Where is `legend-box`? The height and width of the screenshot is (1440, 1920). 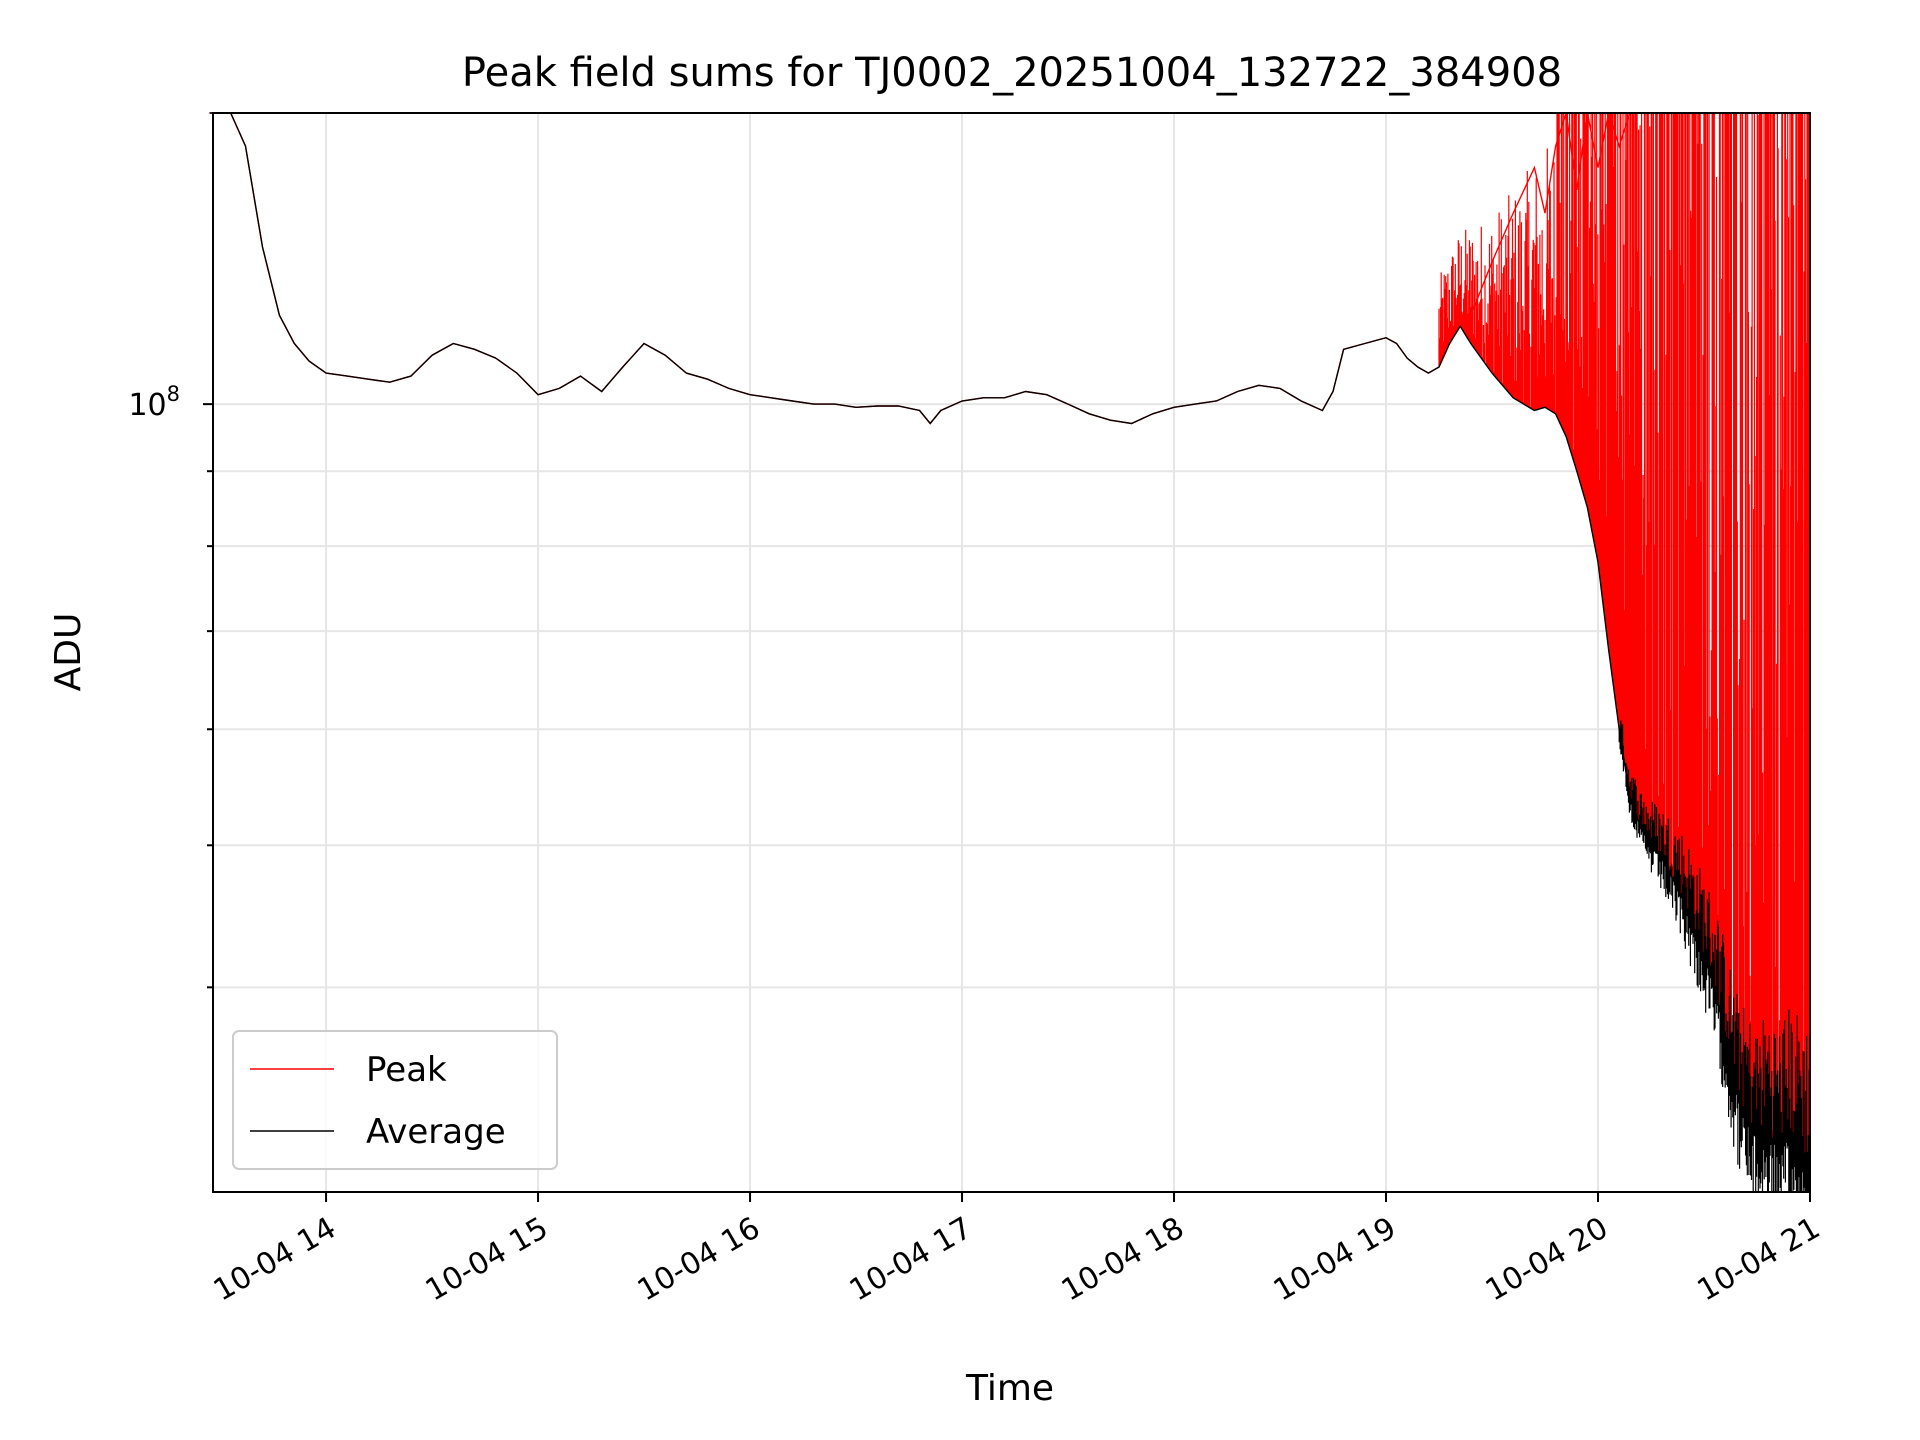
legend-box is located at coordinates (395, 1100).